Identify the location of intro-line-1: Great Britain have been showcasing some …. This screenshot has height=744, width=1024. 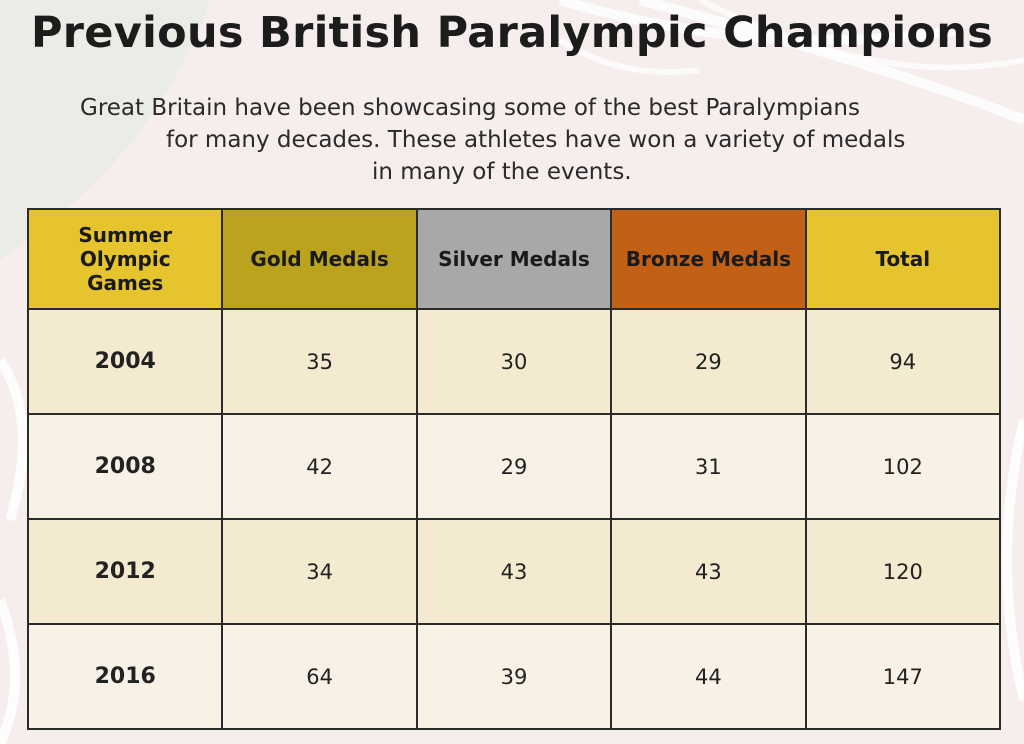
(470, 108).